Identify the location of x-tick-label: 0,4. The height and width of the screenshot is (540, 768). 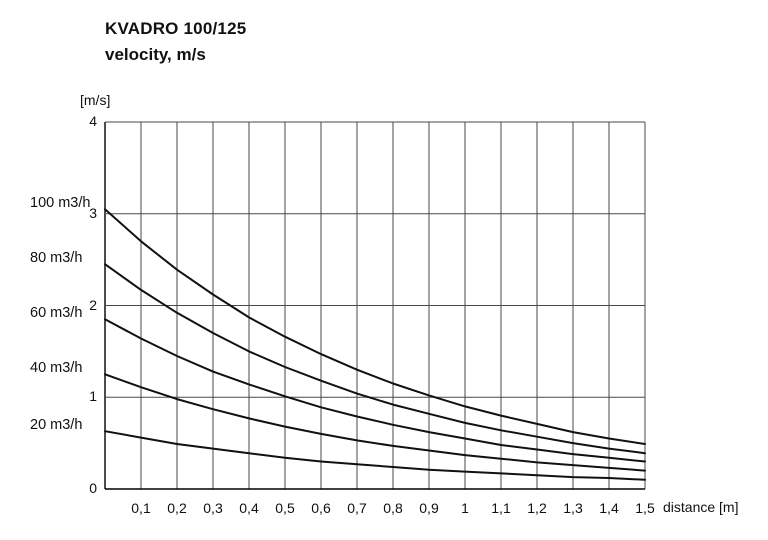
(249, 508).